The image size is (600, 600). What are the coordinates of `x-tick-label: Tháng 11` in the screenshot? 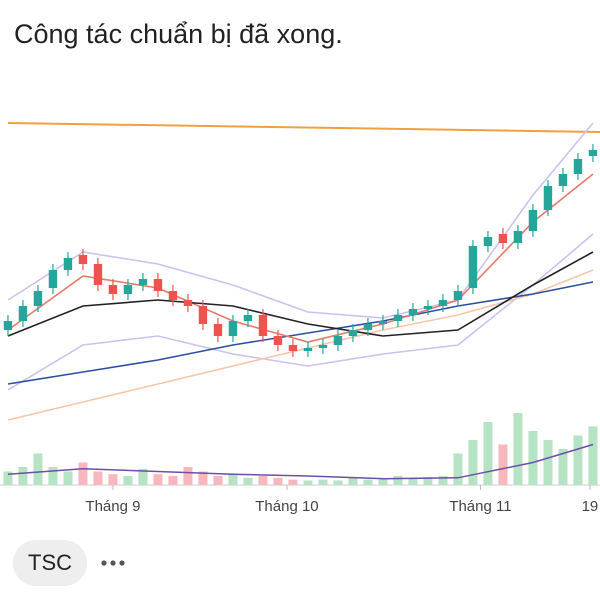 It's located at (480, 506).